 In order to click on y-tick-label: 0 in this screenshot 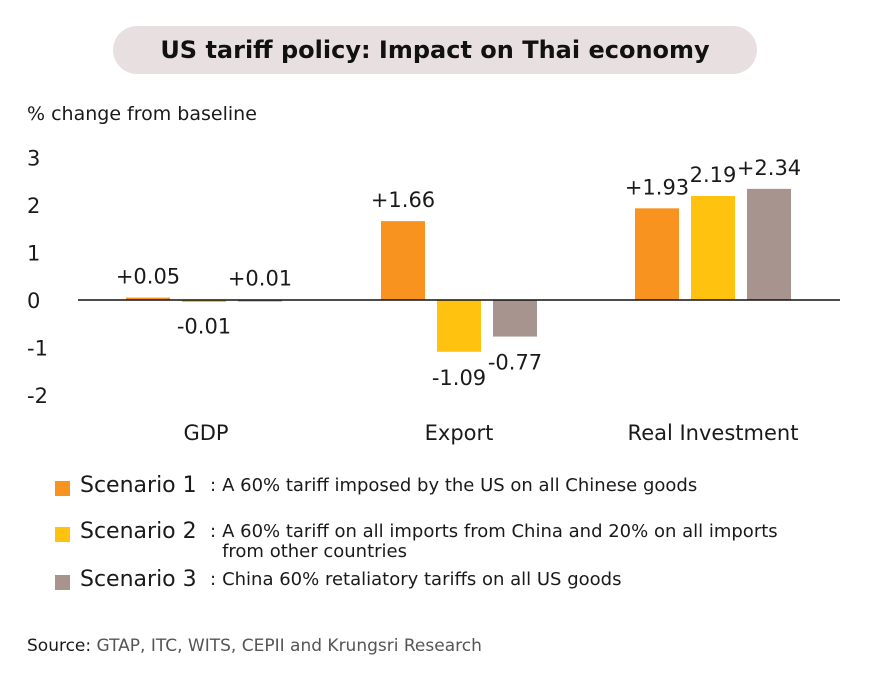, I will do `click(33, 301)`.